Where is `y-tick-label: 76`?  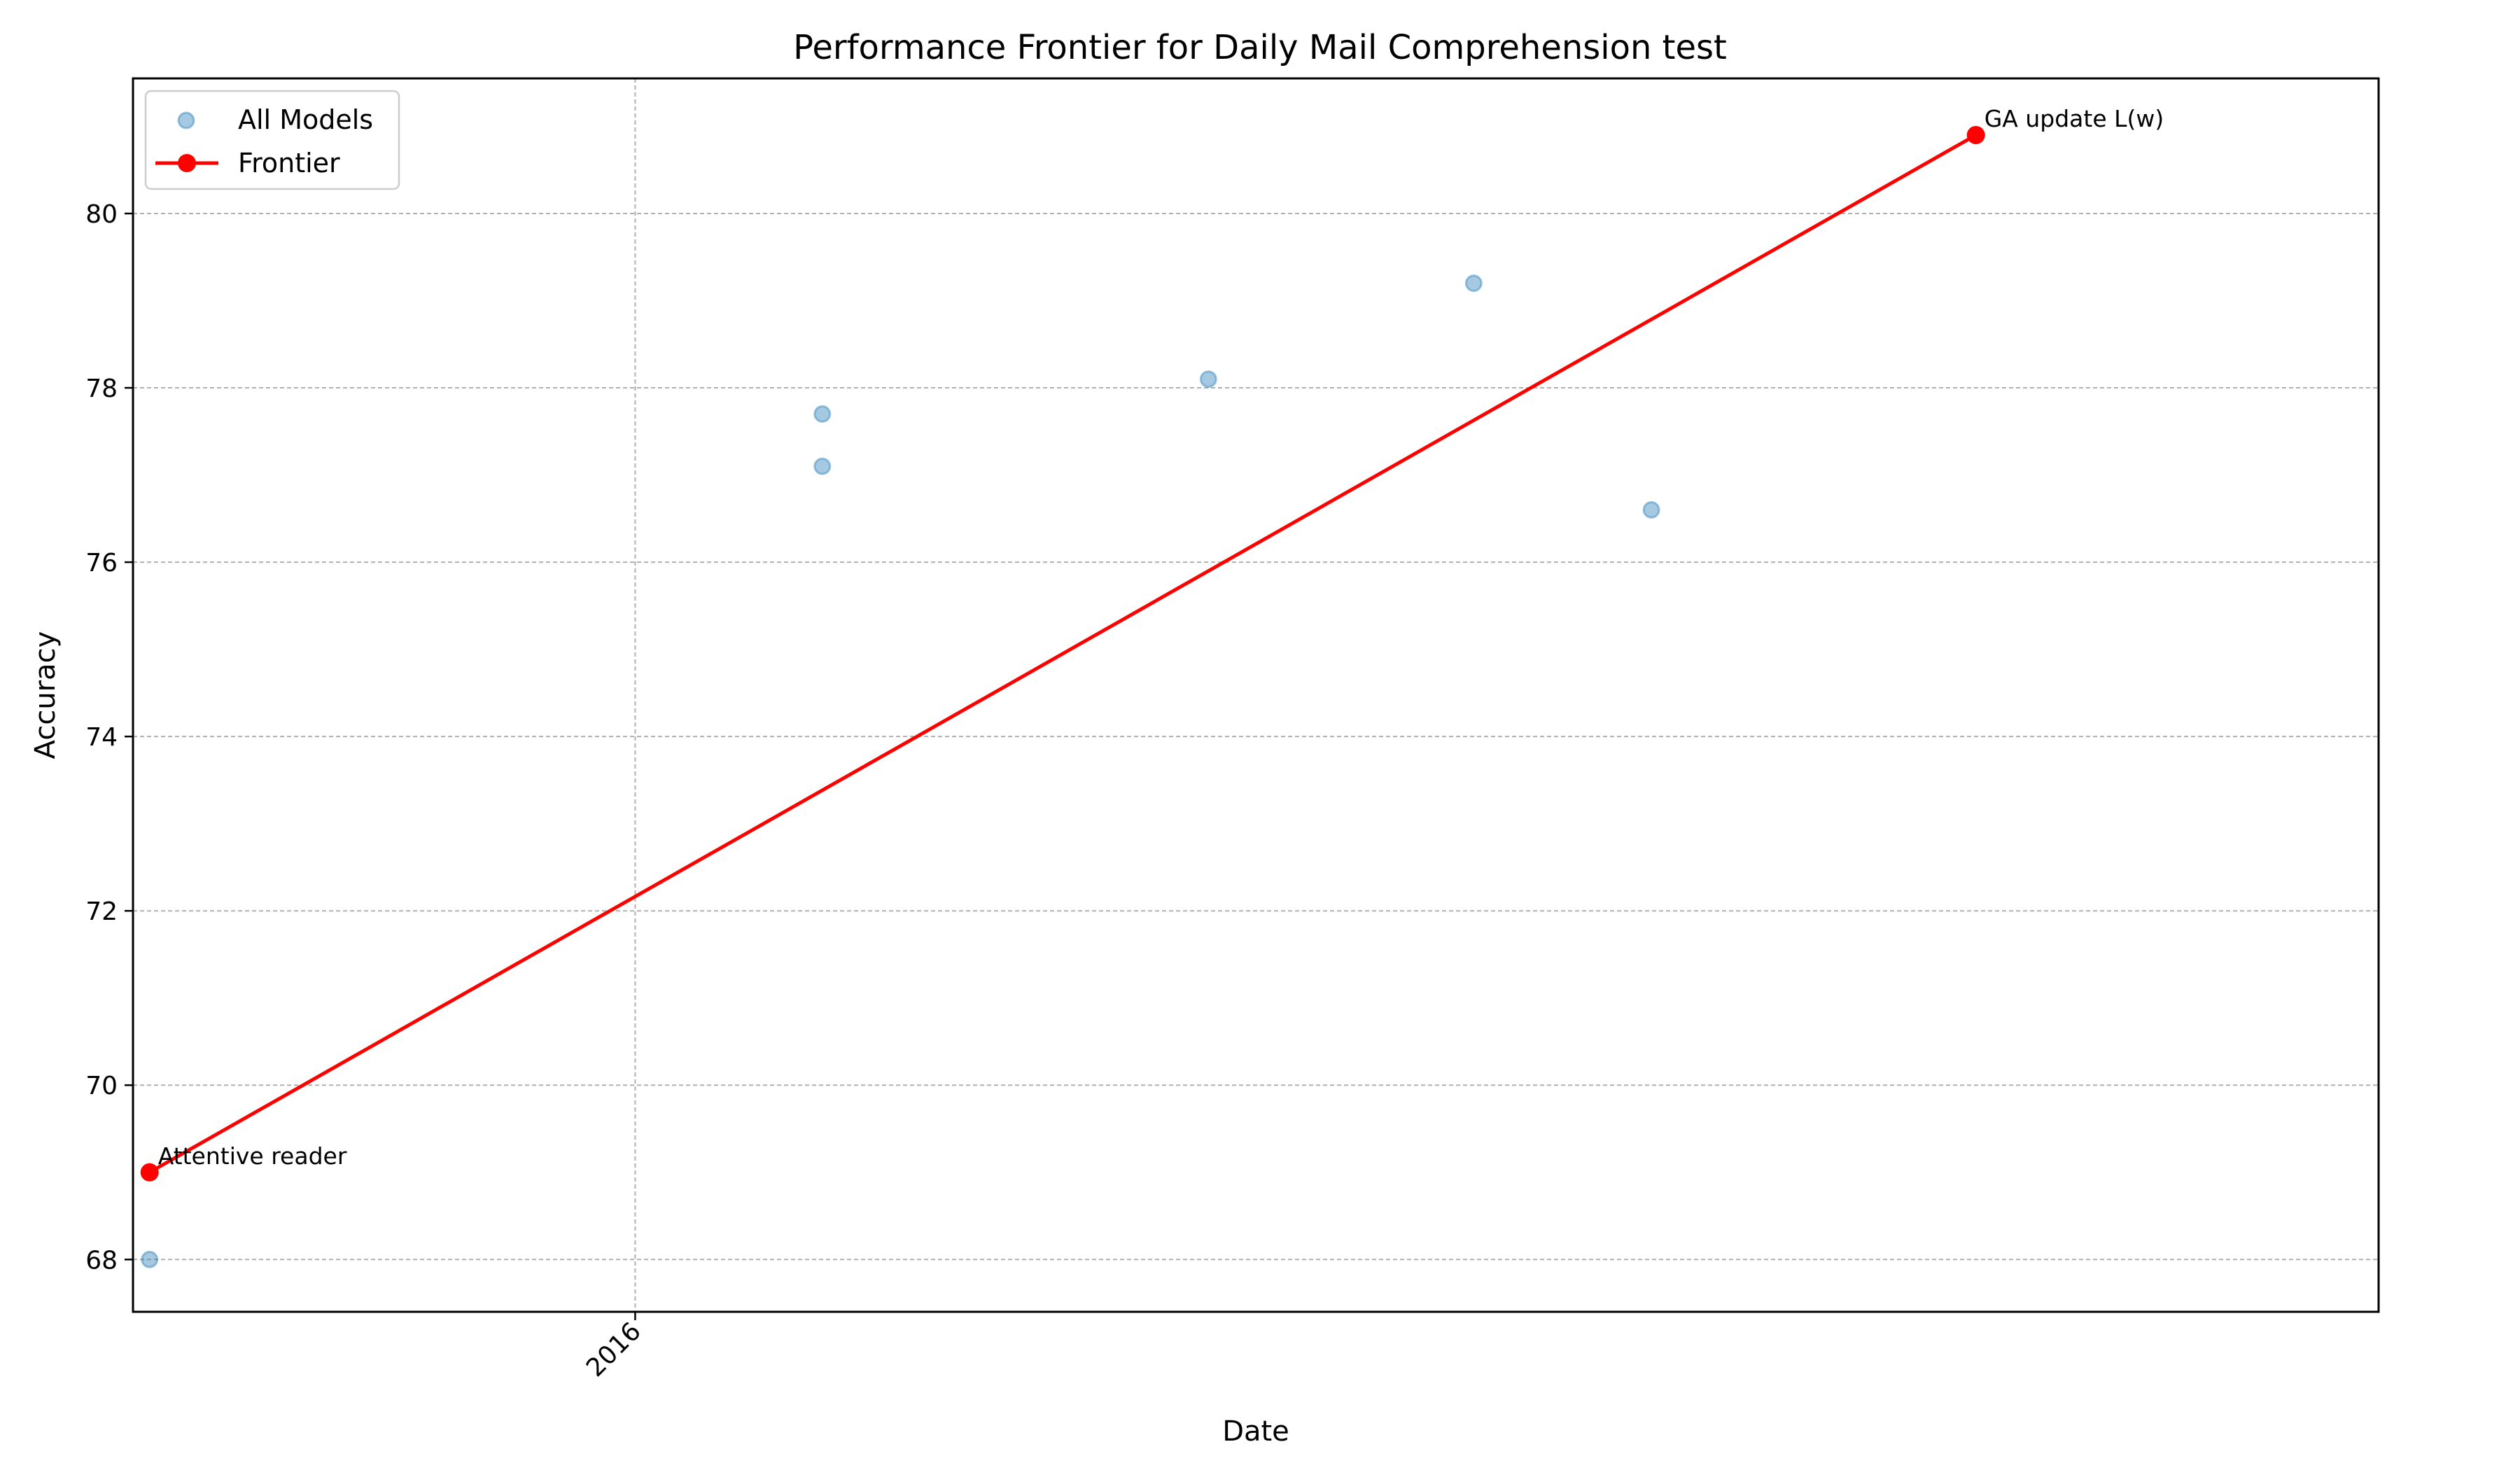
y-tick-label: 76 is located at coordinates (101, 563).